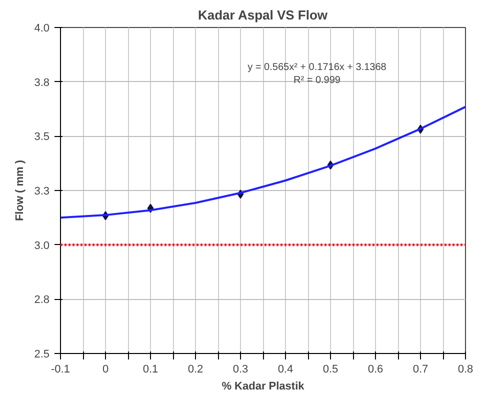 Image resolution: width=489 pixels, height=403 pixels. I want to click on y-axis-title: Flow ( mm ), so click(20, 191).